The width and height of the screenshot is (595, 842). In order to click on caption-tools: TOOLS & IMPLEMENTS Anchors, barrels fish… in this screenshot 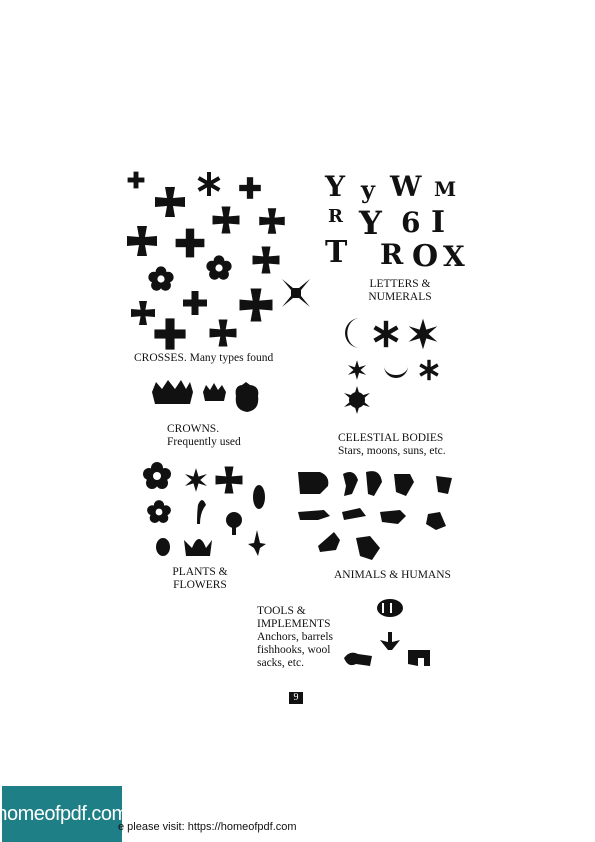, I will do `click(295, 637)`.